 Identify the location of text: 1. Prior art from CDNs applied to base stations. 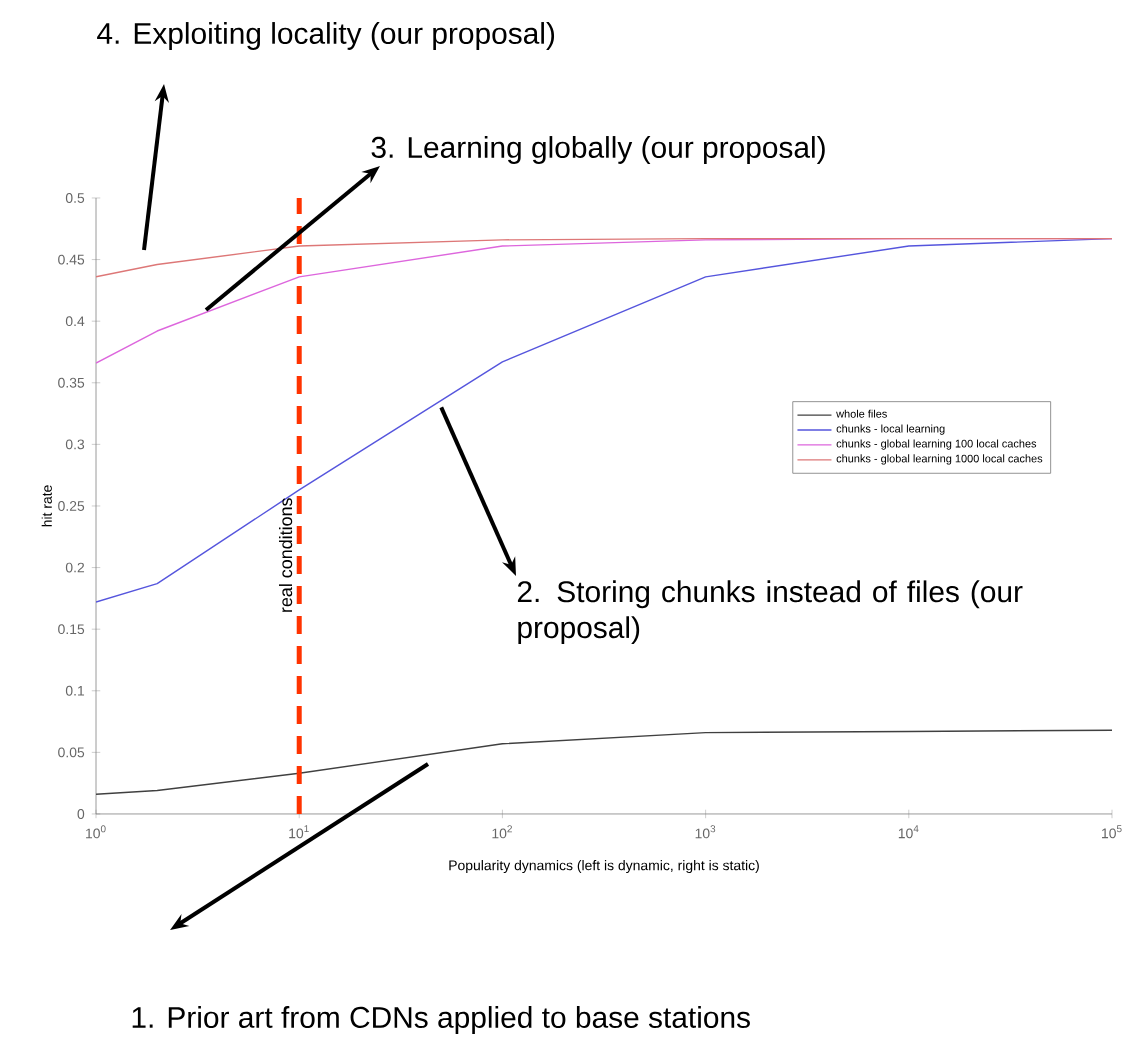
(441, 1020).